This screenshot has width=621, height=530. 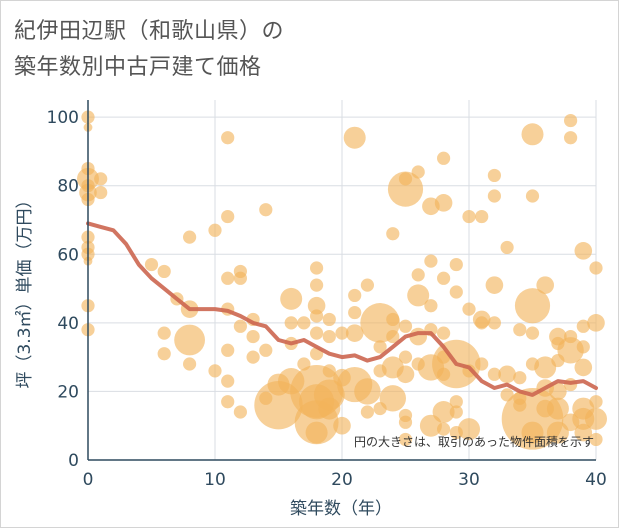 What do you see at coordinates (73, 461) in the screenshot?
I see `y-tick-label: 0` at bounding box center [73, 461].